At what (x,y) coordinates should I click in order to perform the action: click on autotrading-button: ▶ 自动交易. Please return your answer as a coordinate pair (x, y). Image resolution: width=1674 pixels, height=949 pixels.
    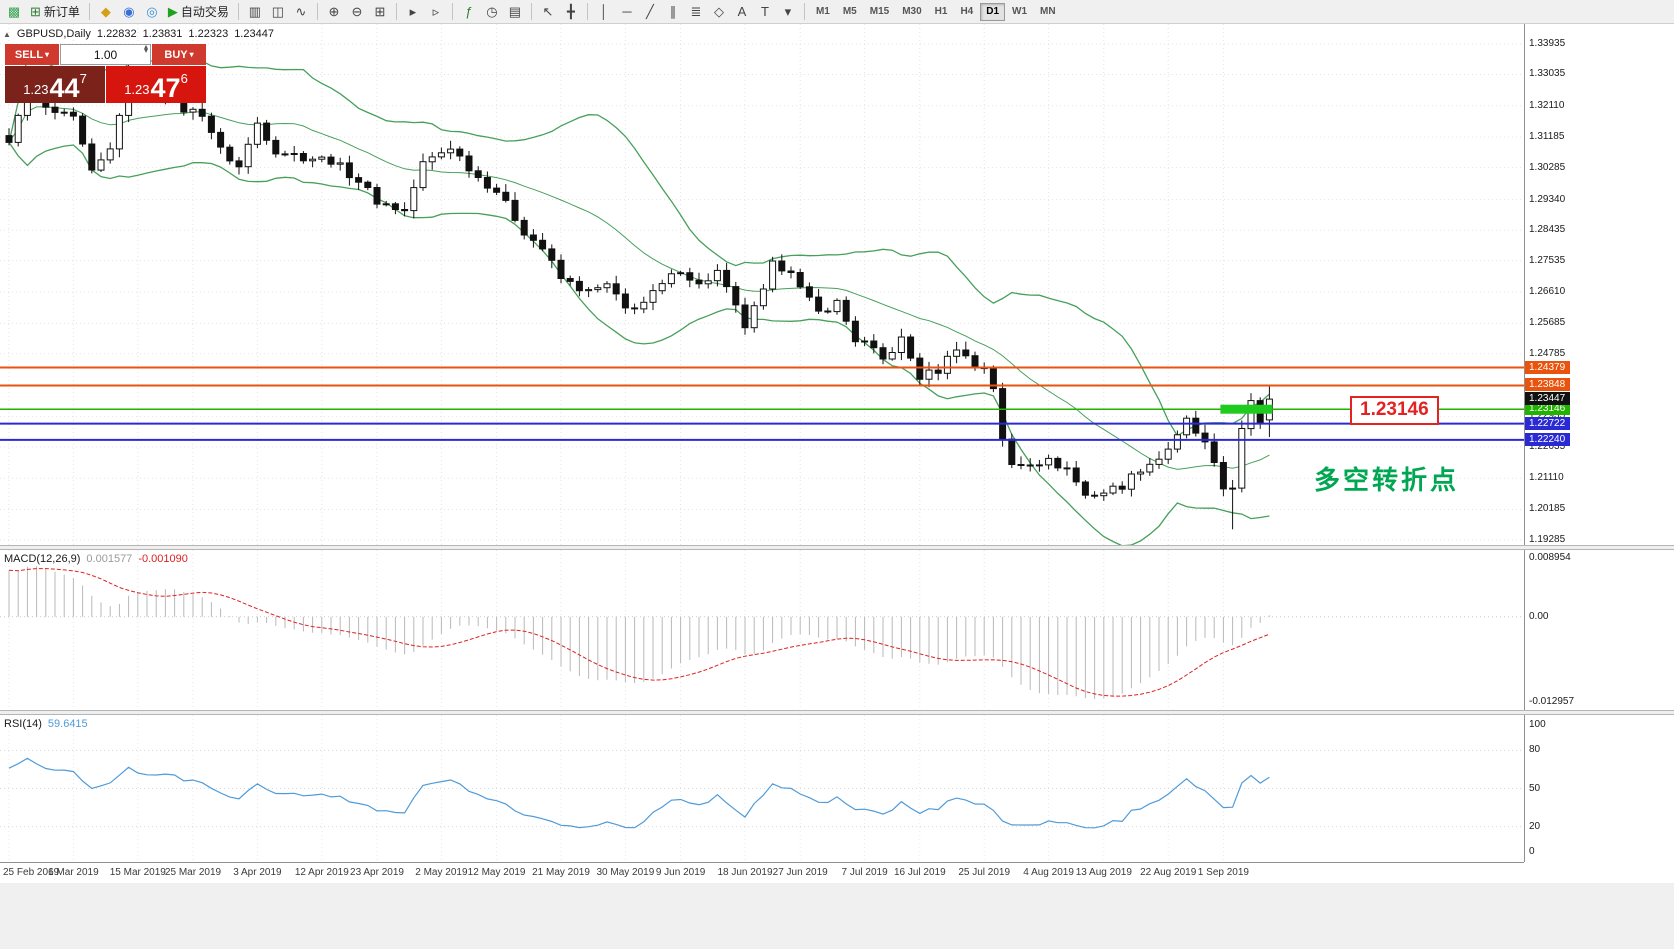
    Looking at the image, I should click on (198, 12).